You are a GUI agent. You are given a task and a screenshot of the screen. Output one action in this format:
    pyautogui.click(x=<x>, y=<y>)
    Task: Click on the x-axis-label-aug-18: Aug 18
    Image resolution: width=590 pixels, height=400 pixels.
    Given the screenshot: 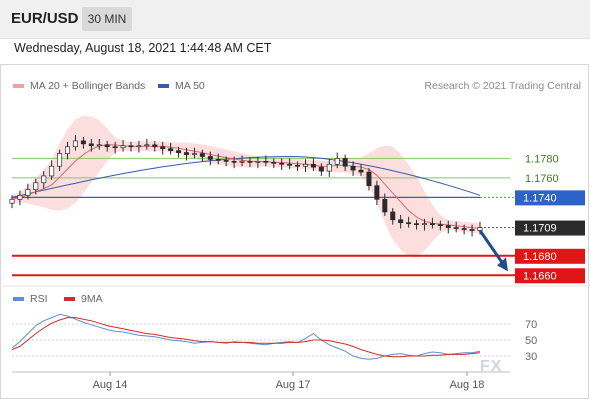 What is the action you would take?
    pyautogui.click(x=467, y=385)
    